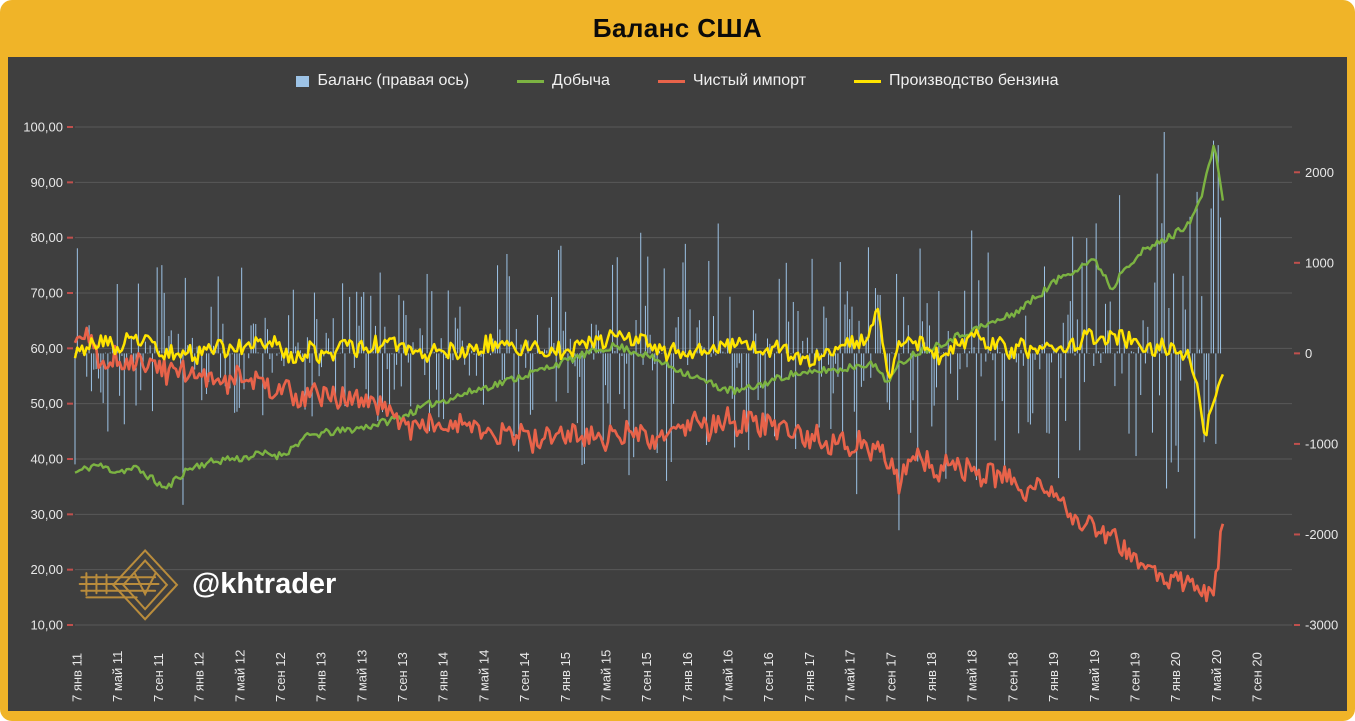 The height and width of the screenshot is (721, 1355). Describe the element at coordinates (1094, 676) in the screenshot. I see `svg-text: 7 май 19` at that location.